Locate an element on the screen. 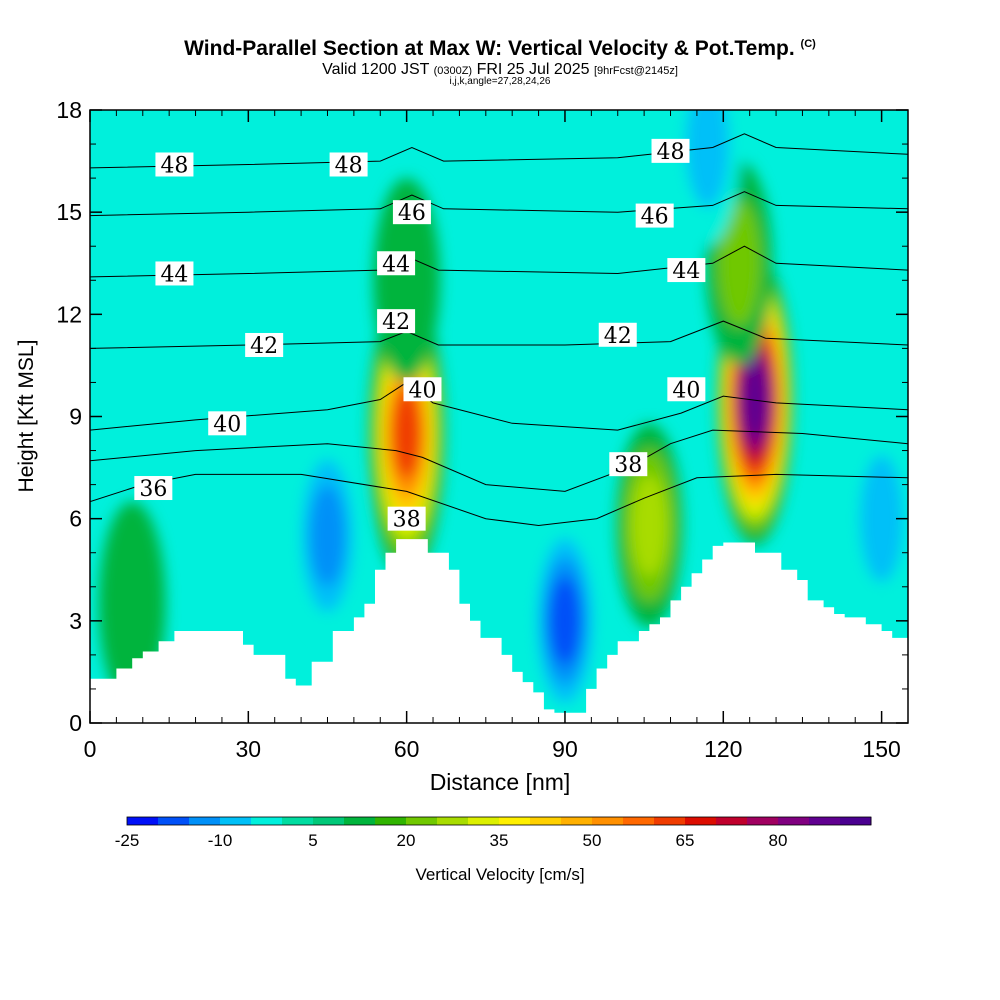 The width and height of the screenshot is (1000, 1000). forecast-info: [9hrFcst@2145z] is located at coordinates (635, 71).